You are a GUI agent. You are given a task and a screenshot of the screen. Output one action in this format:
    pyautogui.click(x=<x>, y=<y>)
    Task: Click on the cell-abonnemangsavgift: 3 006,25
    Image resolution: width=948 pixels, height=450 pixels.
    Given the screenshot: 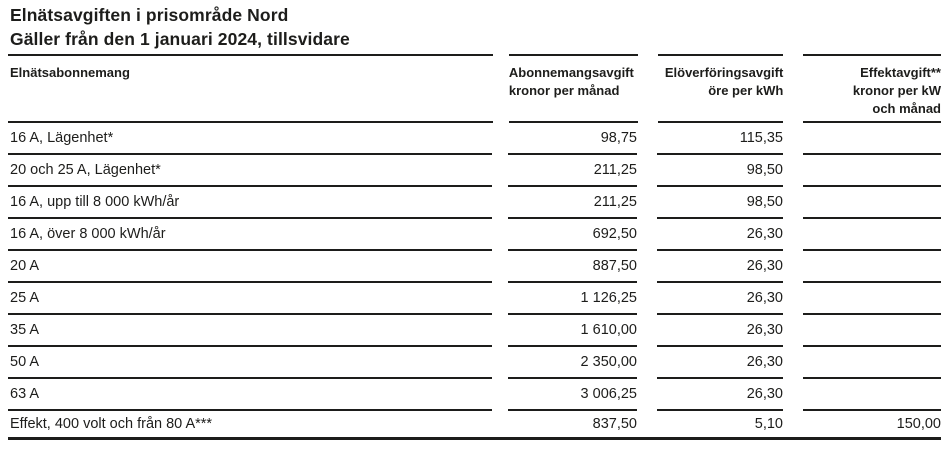 What is the action you would take?
    pyautogui.click(x=572, y=395)
    